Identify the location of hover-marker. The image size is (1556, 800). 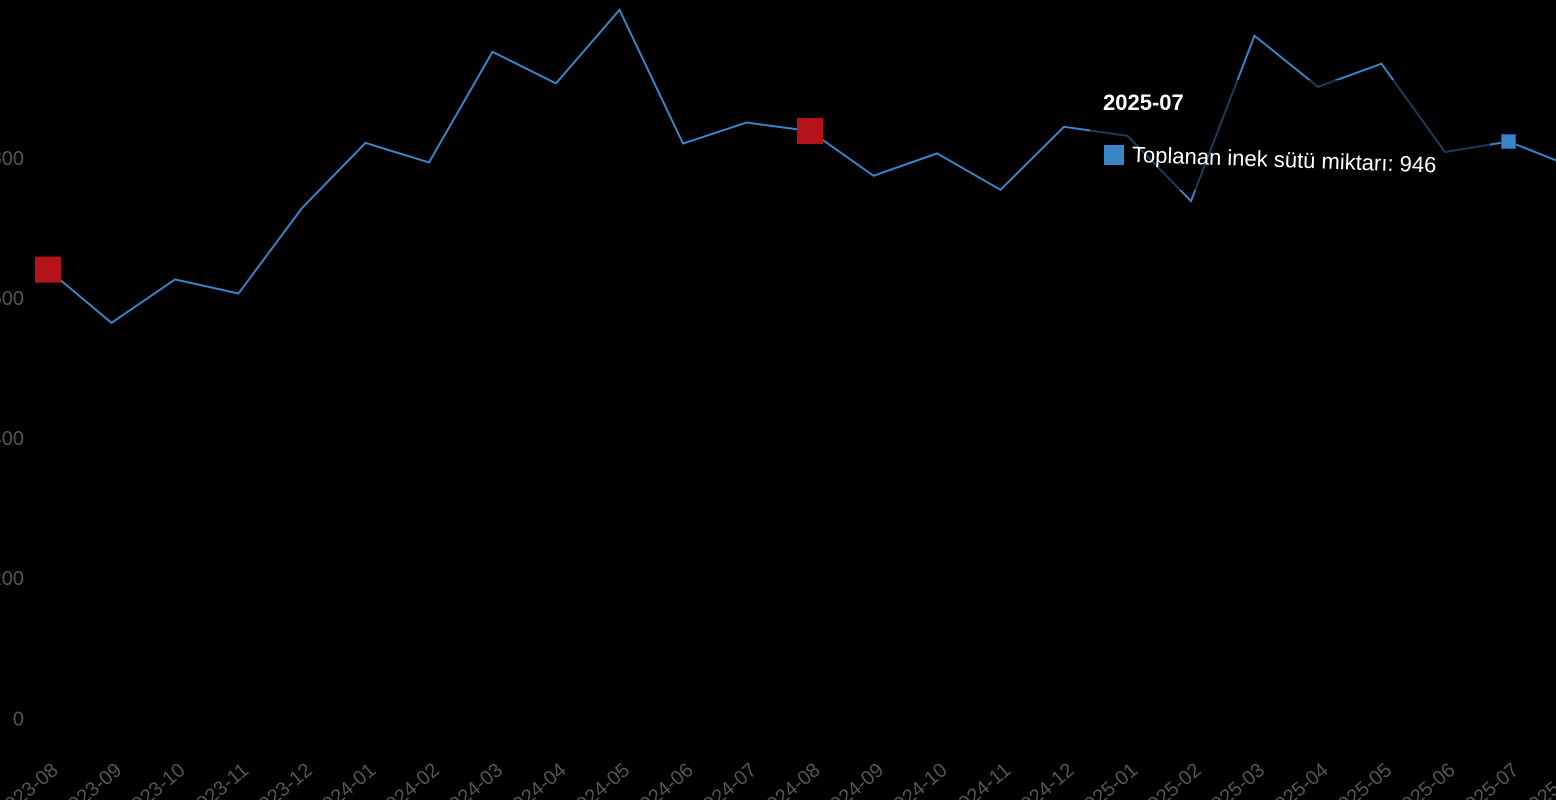
(1508, 141).